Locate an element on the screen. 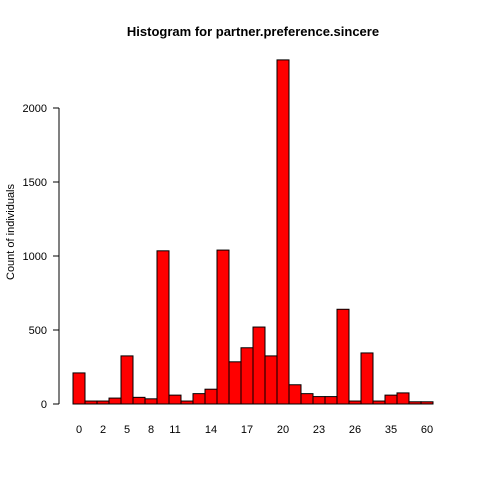 The height and width of the screenshot is (480, 480). x-tick-label: 35 is located at coordinates (391, 430).